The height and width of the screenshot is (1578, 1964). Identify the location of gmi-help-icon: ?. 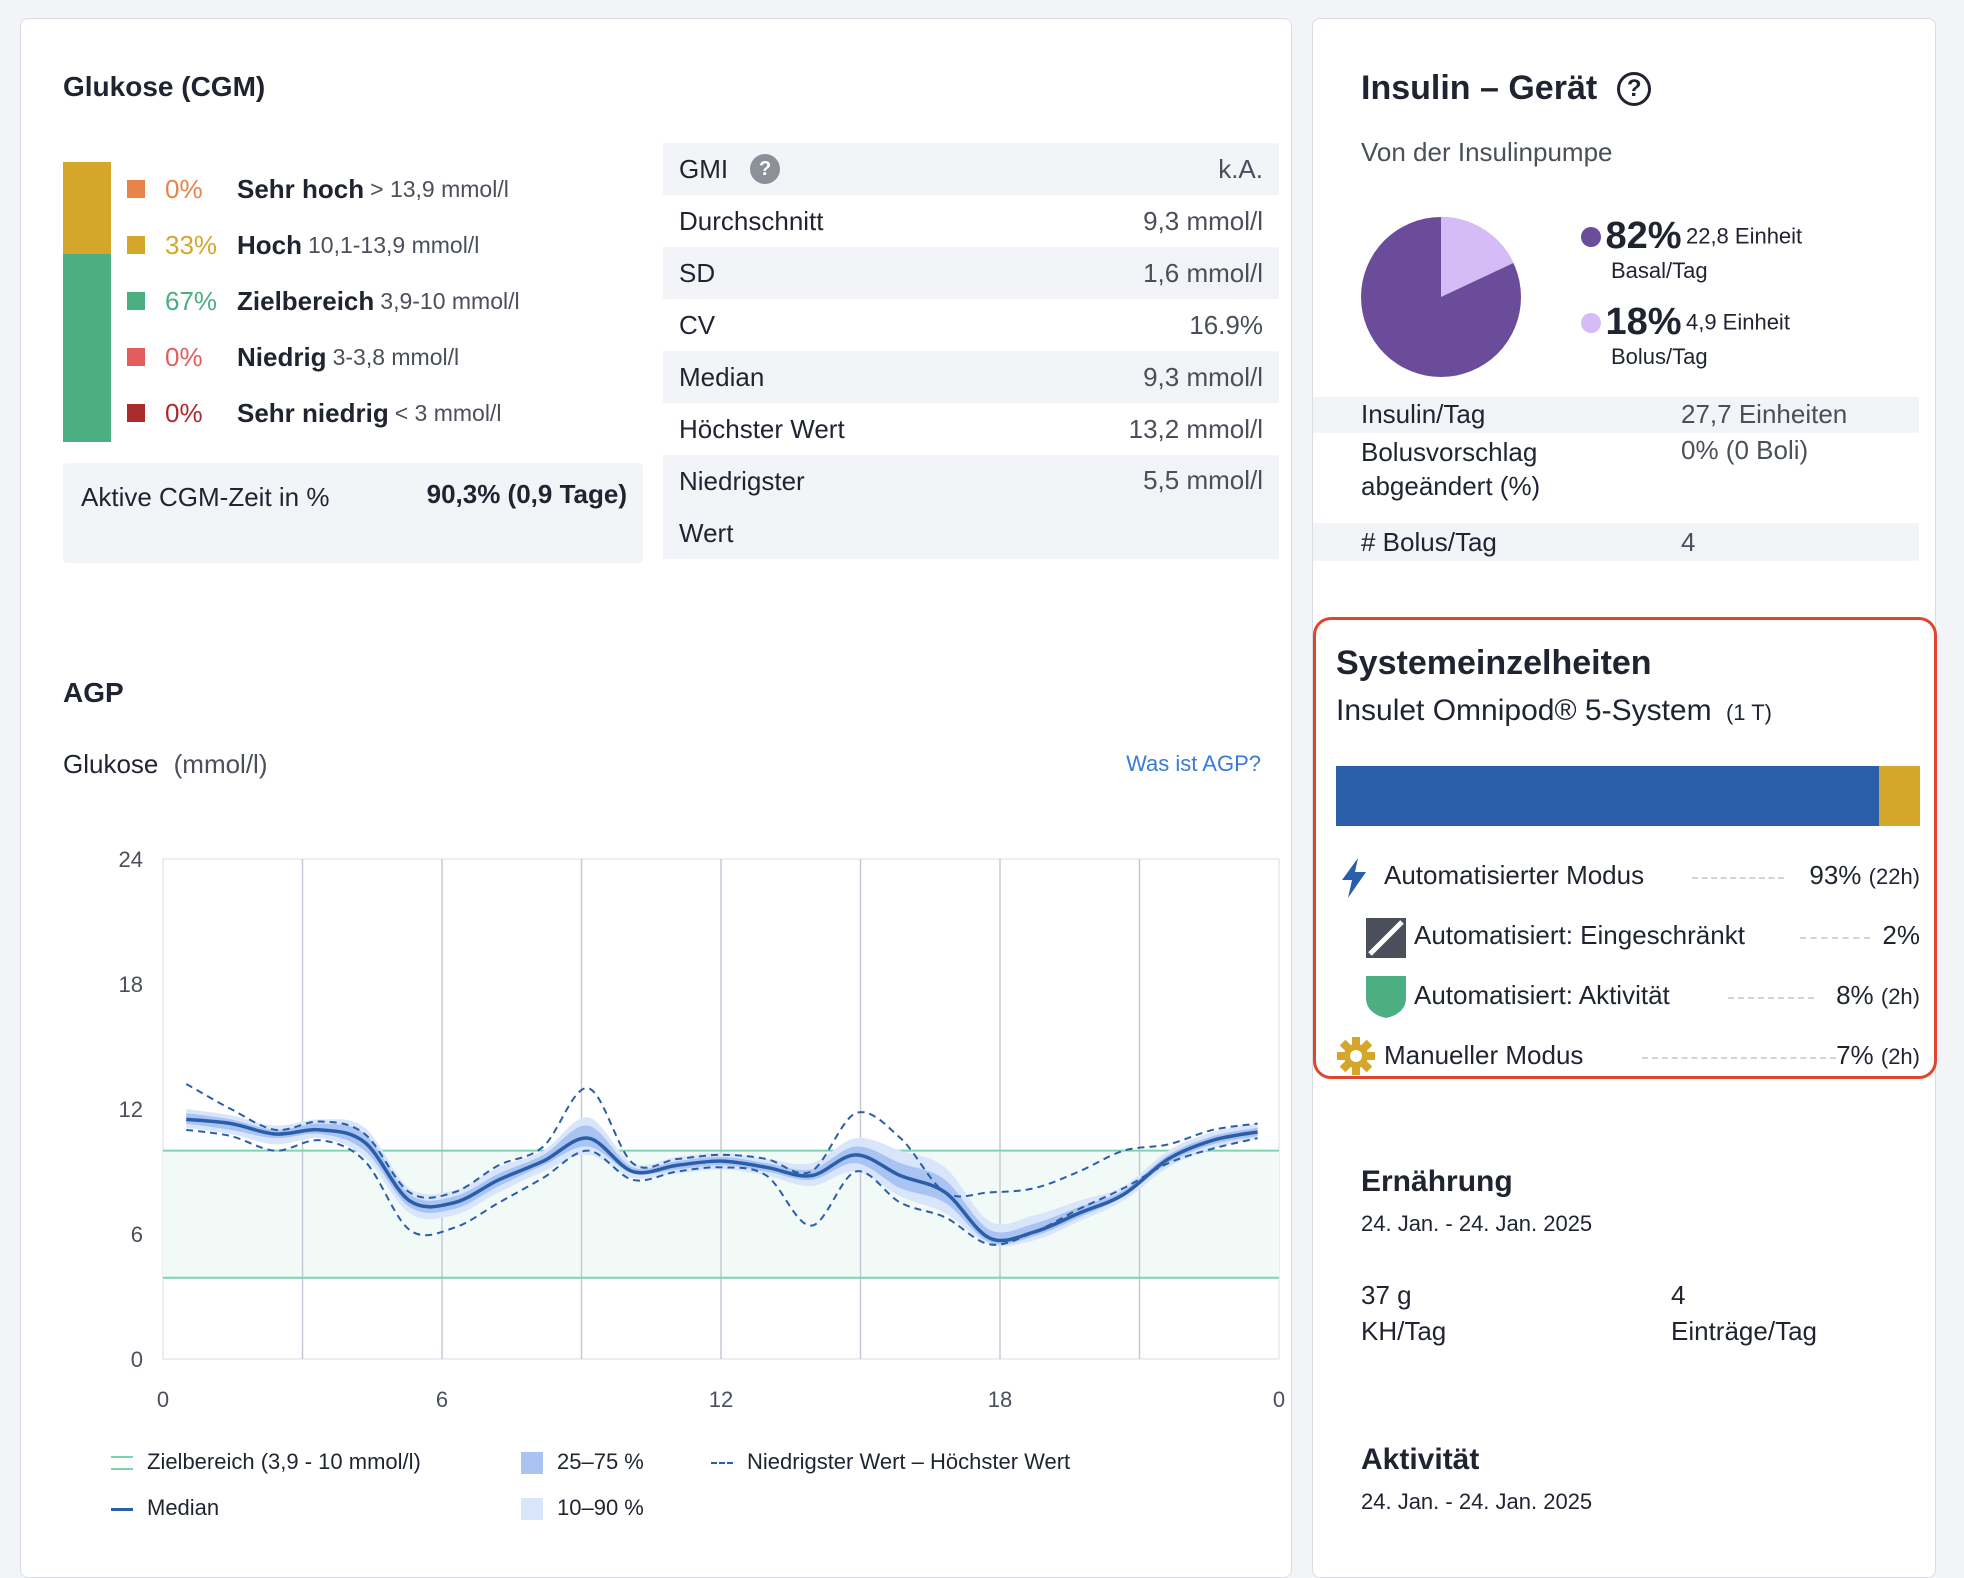
(765, 169).